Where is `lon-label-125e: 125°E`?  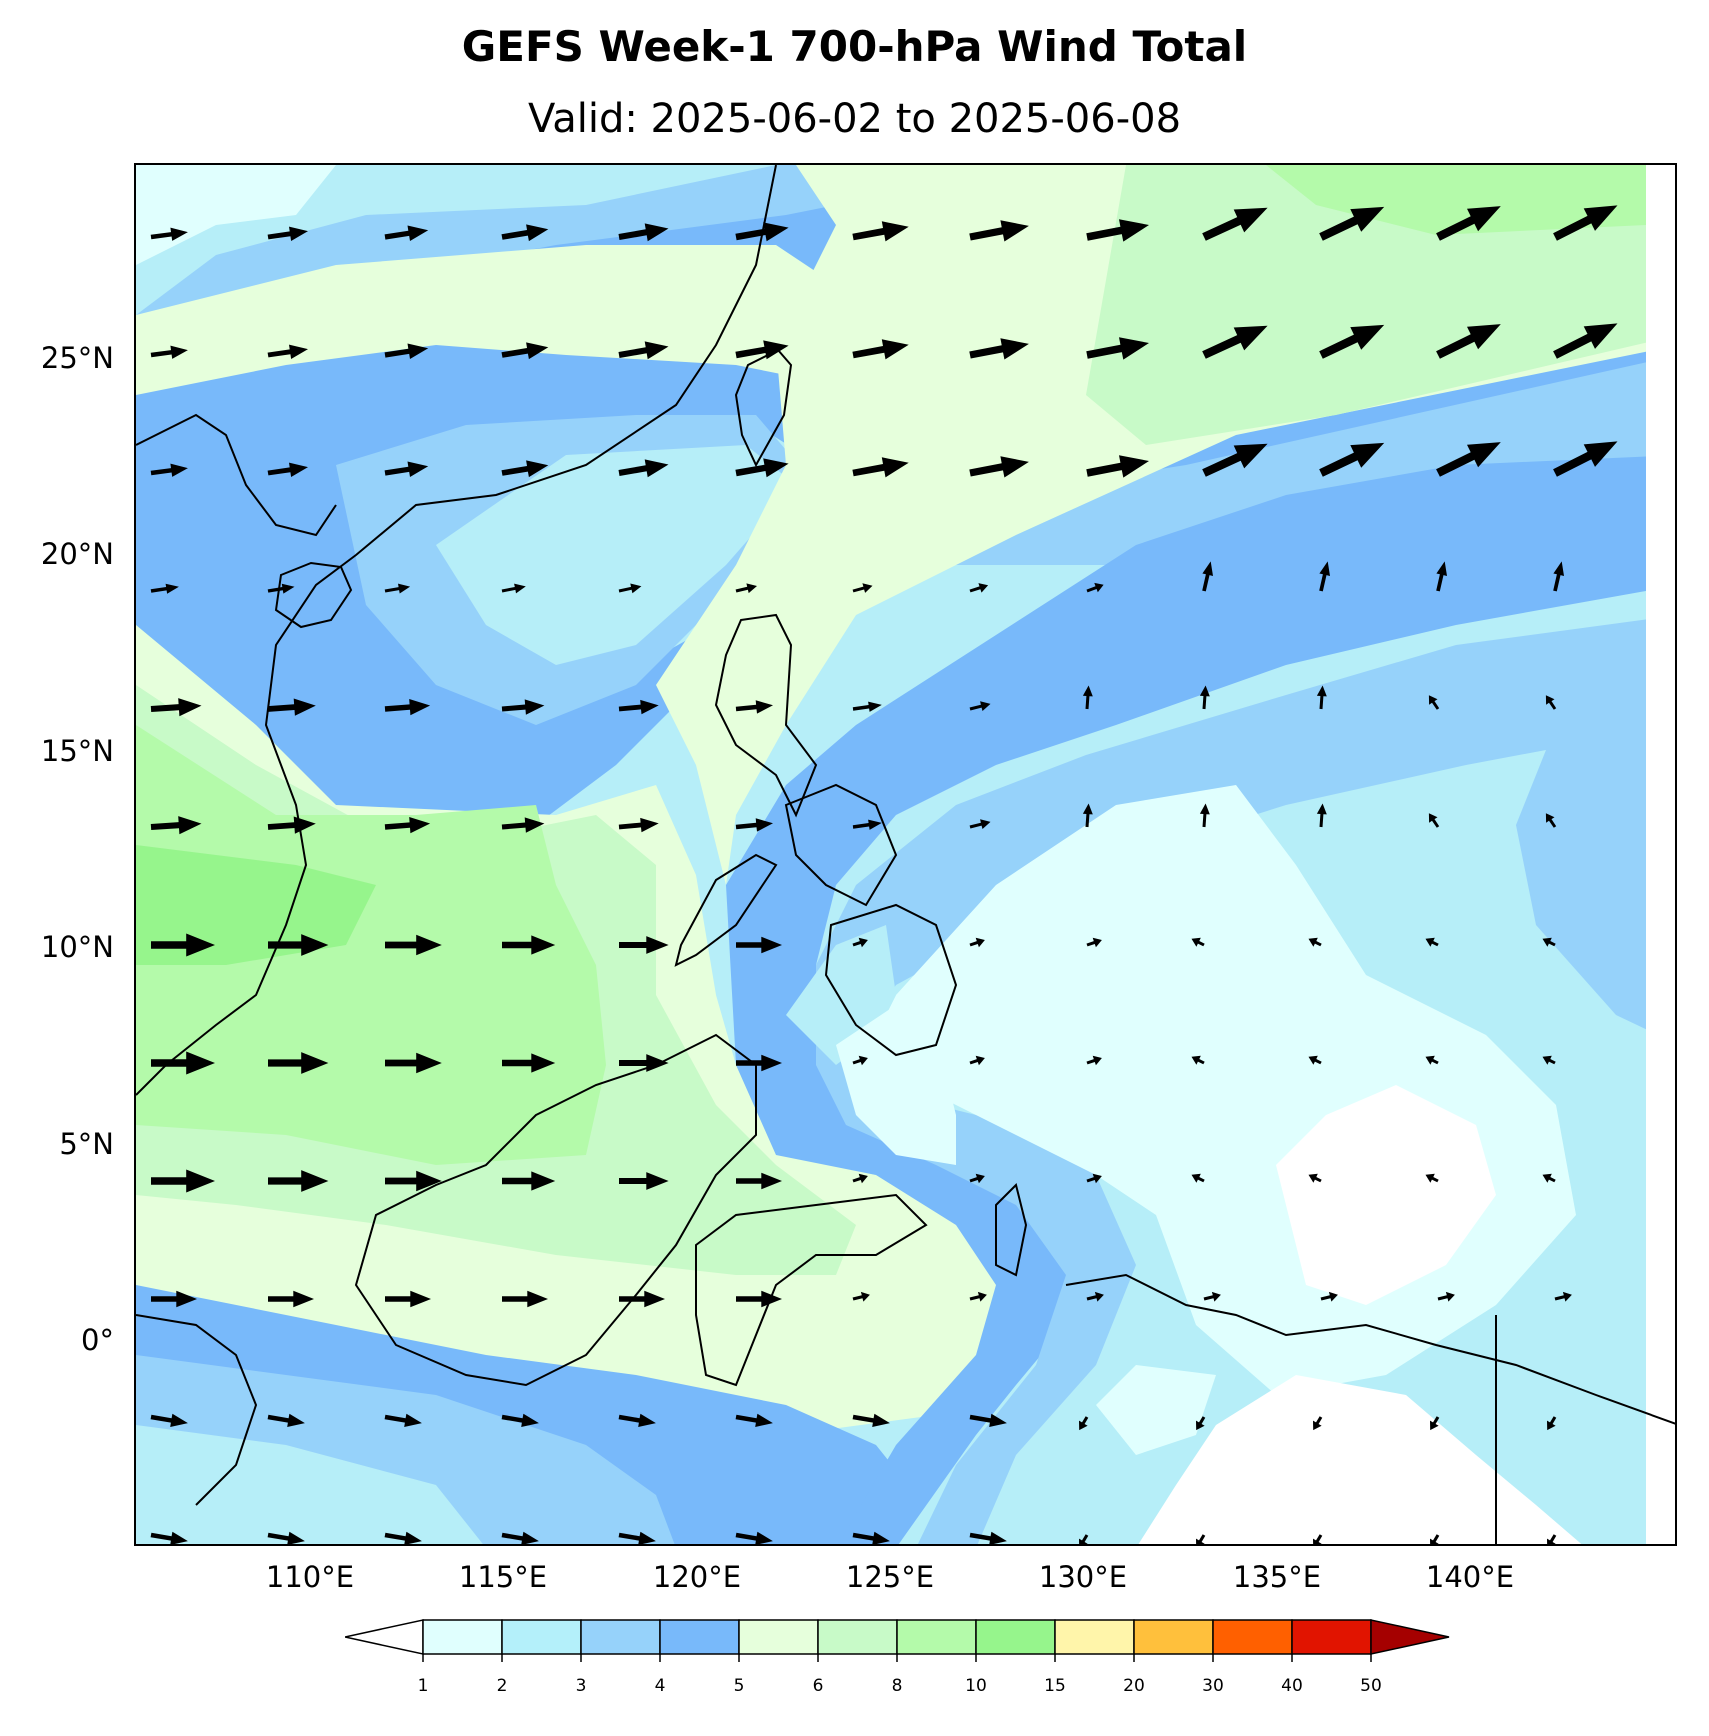 lon-label-125e: 125°E is located at coordinates (890, 1577).